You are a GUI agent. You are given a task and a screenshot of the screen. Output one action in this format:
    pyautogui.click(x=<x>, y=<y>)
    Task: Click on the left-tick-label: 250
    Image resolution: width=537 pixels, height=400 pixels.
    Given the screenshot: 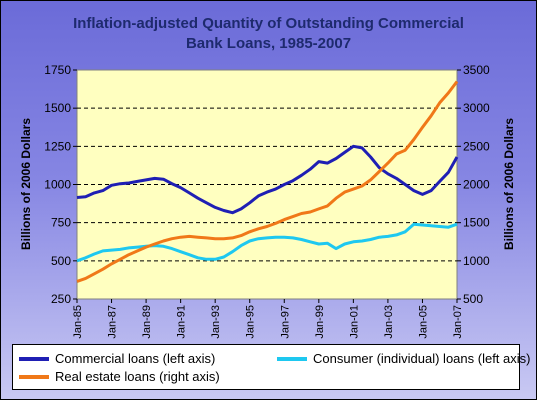 What is the action you would take?
    pyautogui.click(x=61, y=299)
    